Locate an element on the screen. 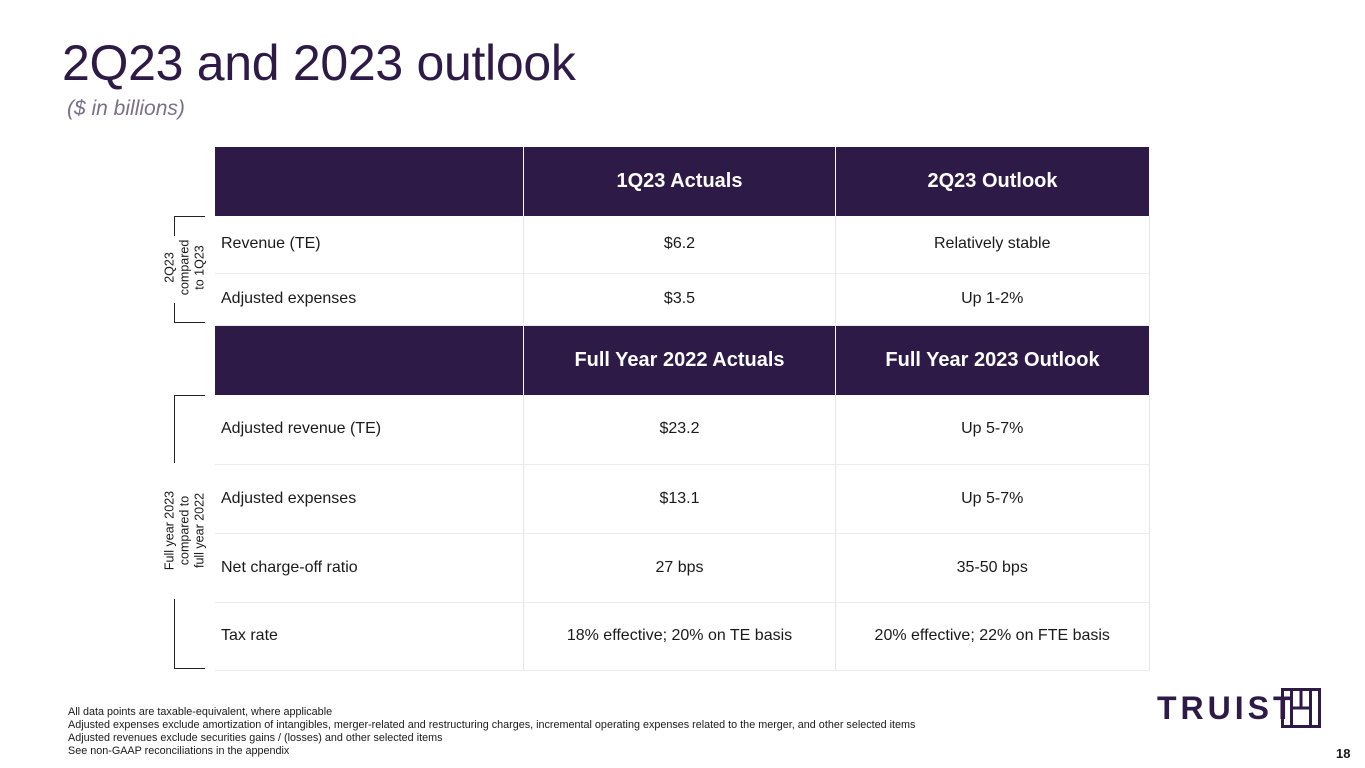 This screenshot has height=768, width=1365. page-title: 2Q23 and 2023 outlook is located at coordinates (319, 63).